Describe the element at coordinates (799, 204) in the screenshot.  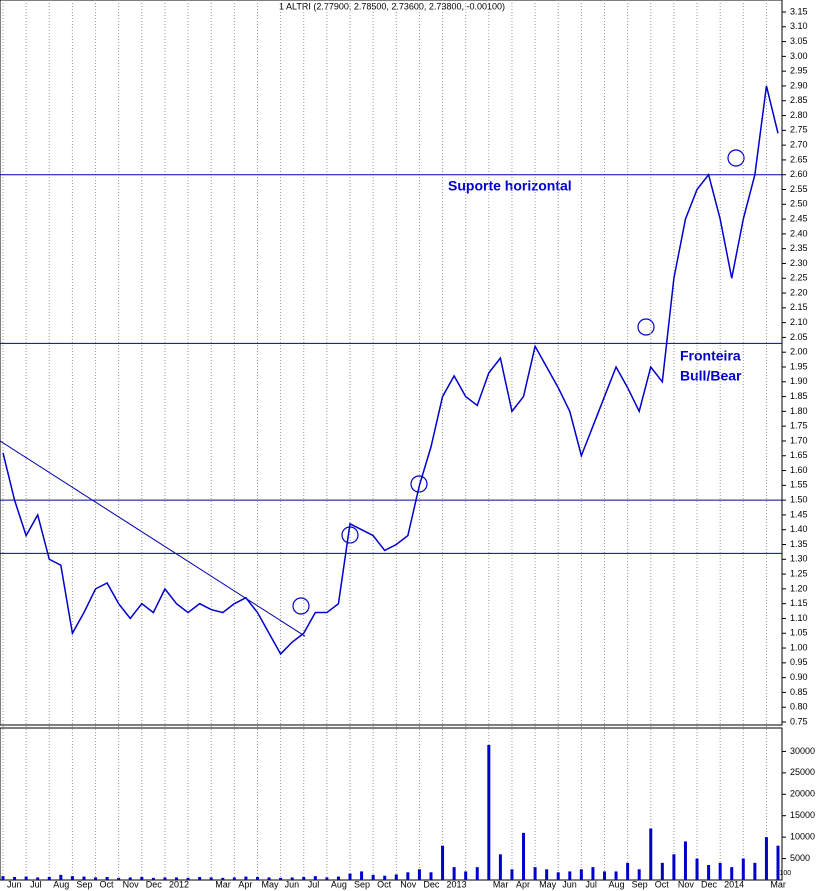
I see `y-tick-label: 2.50` at that location.